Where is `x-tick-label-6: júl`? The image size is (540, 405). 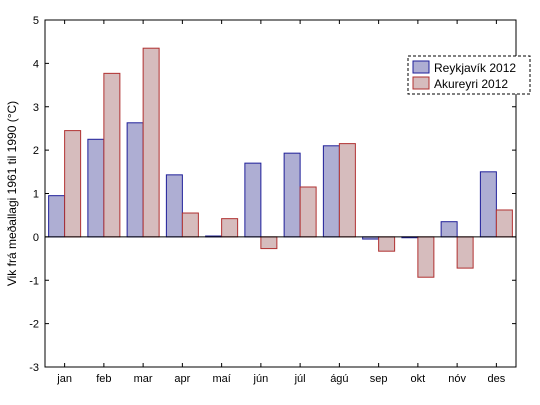 x-tick-label-6: júl is located at coordinates (300, 379).